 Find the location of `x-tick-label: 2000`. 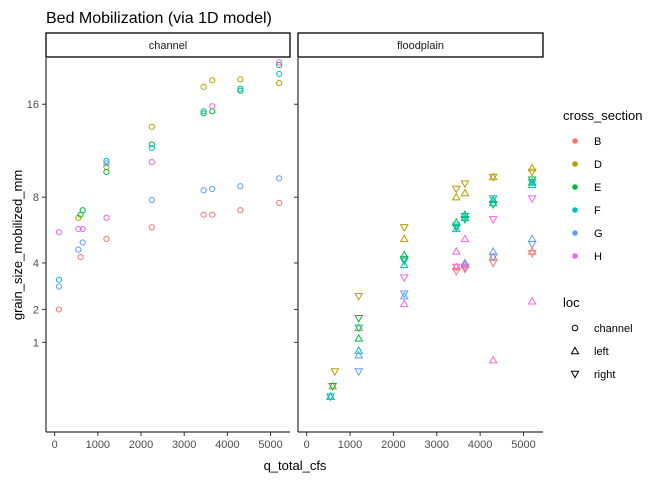

x-tick-label: 2000 is located at coordinates (393, 445).